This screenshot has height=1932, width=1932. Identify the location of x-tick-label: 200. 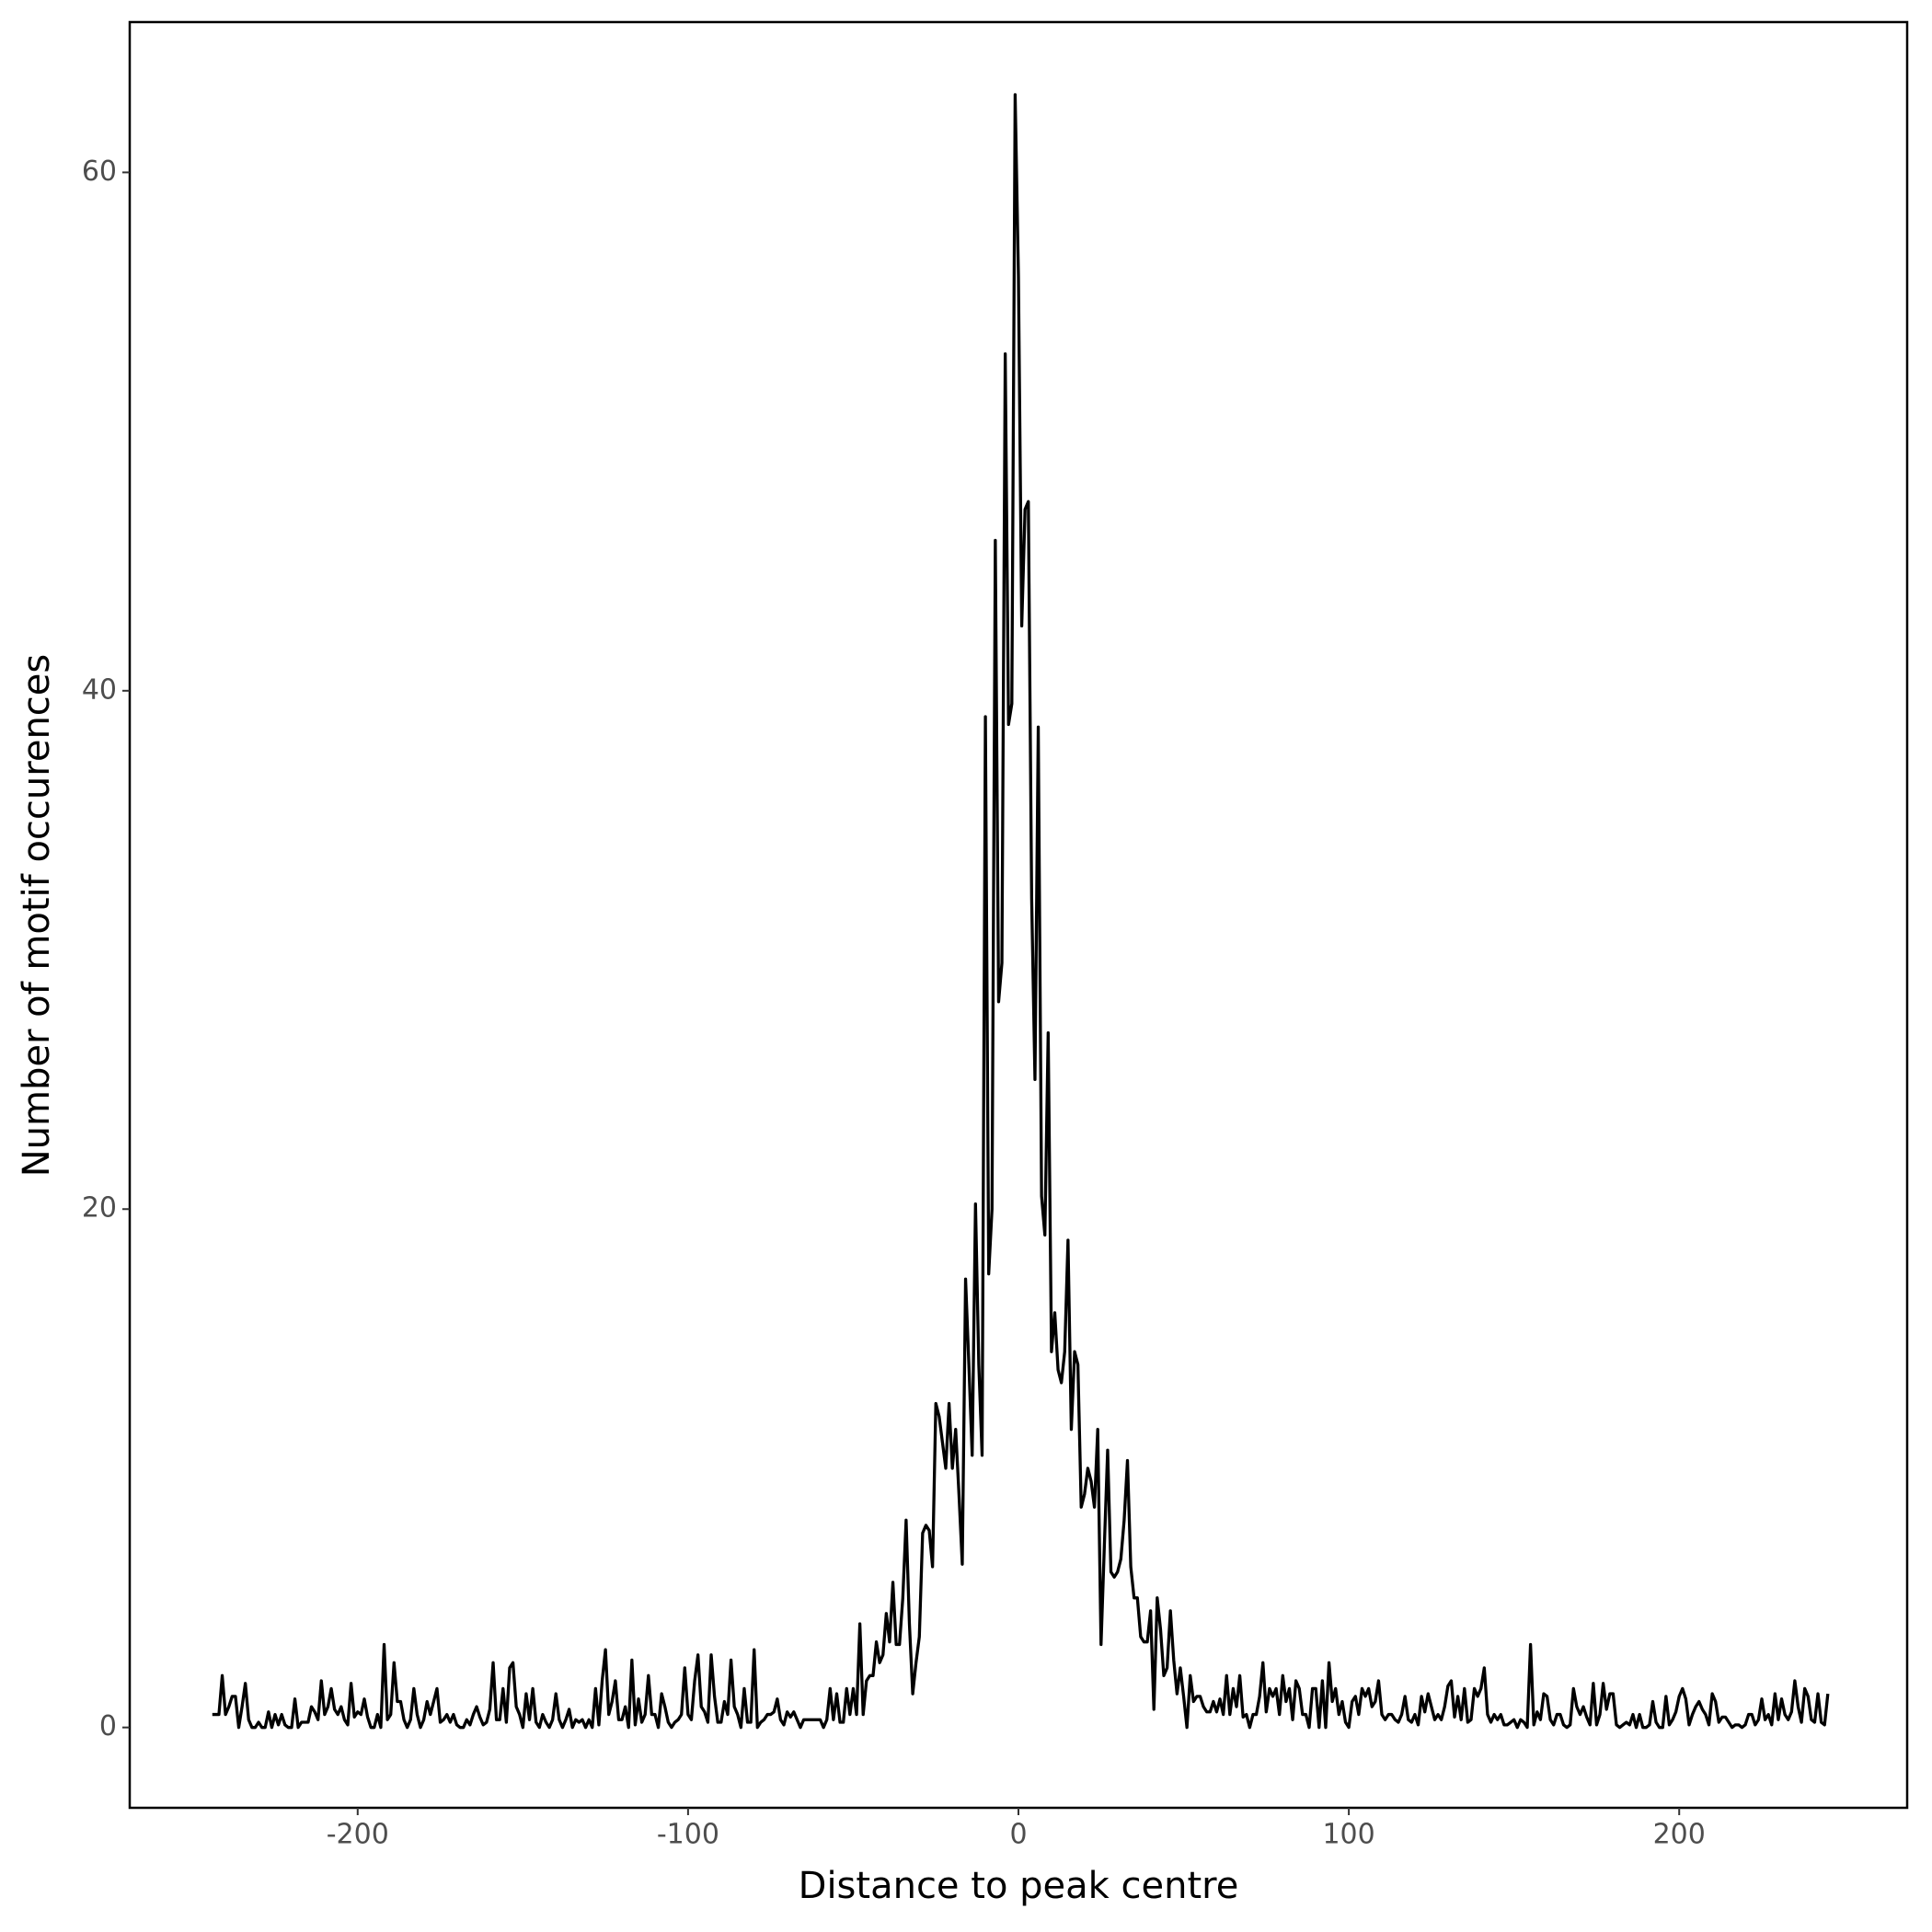
(1679, 1835).